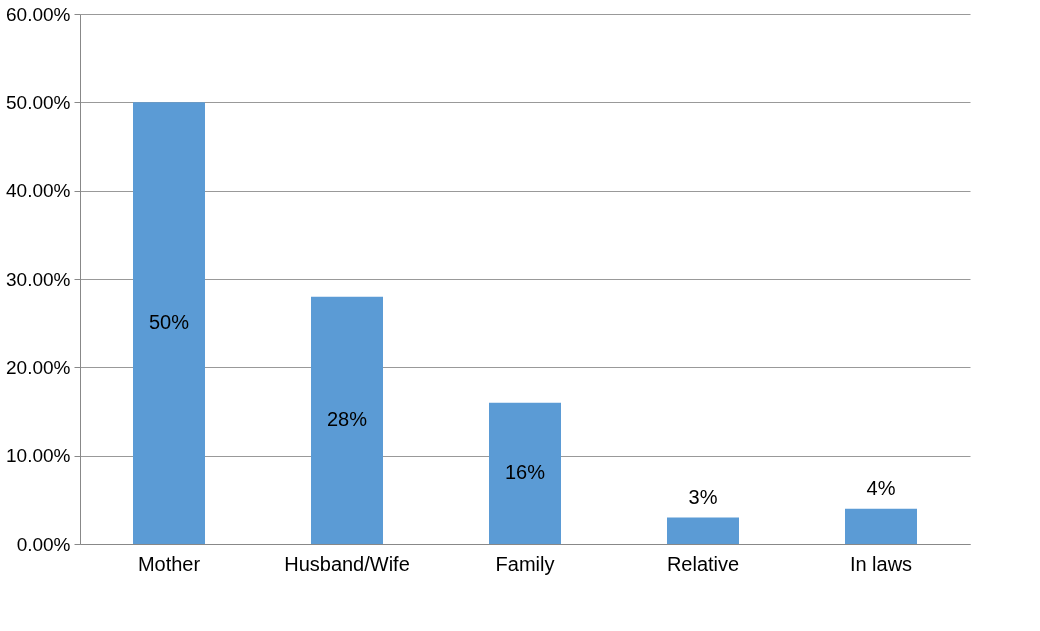 This screenshot has height=631, width=1040. What do you see at coordinates (38, 14) in the screenshot?
I see `y-tick-label: 60.00%` at bounding box center [38, 14].